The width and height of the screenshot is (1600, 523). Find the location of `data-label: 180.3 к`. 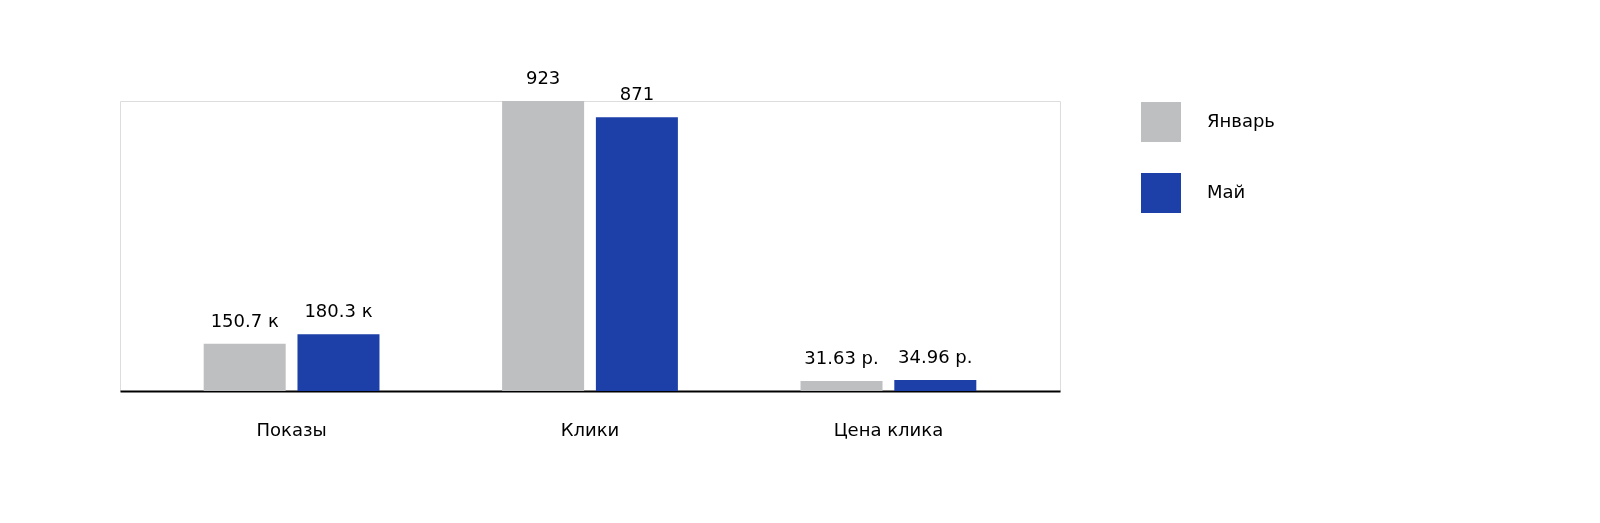

data-label: 180.3 к is located at coordinates (338, 311).